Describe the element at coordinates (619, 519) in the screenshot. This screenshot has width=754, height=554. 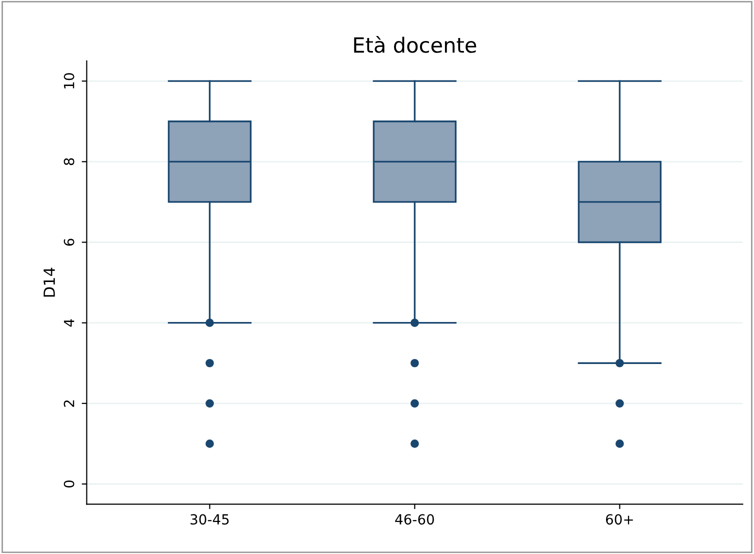
I see `x-tick-label: 60+` at that location.